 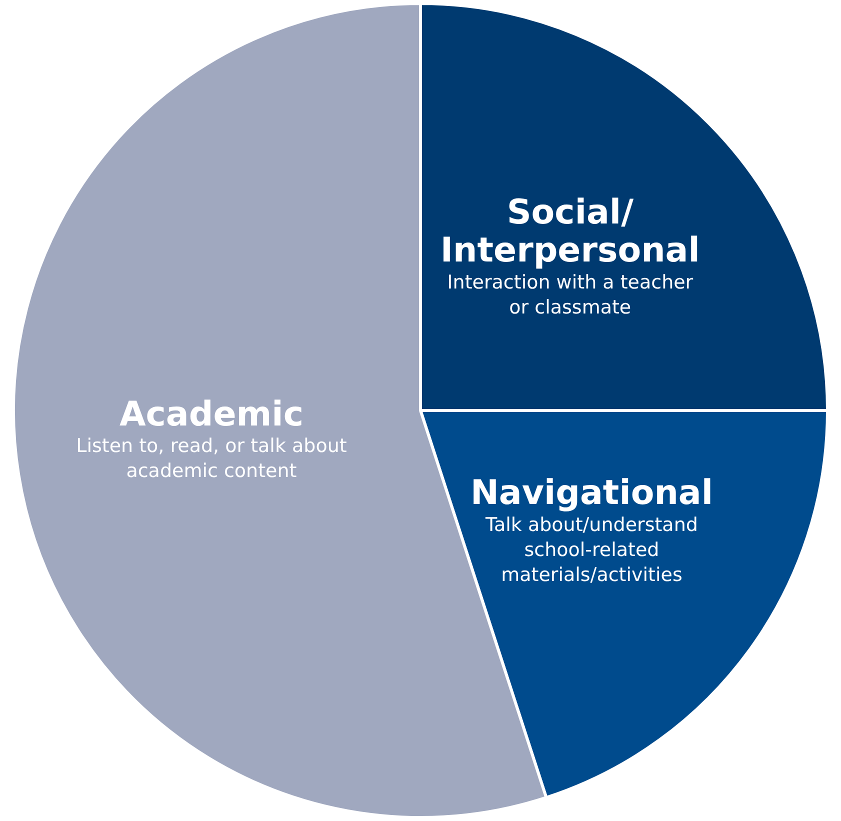 I want to click on slice-label: Academic, so click(x=211, y=414).